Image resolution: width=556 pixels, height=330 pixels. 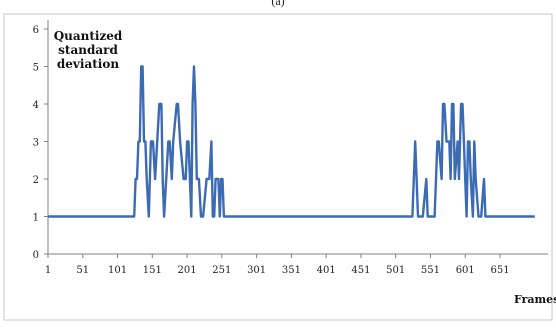 What do you see at coordinates (360, 270) in the screenshot?
I see `x-tick-label: 451` at bounding box center [360, 270].